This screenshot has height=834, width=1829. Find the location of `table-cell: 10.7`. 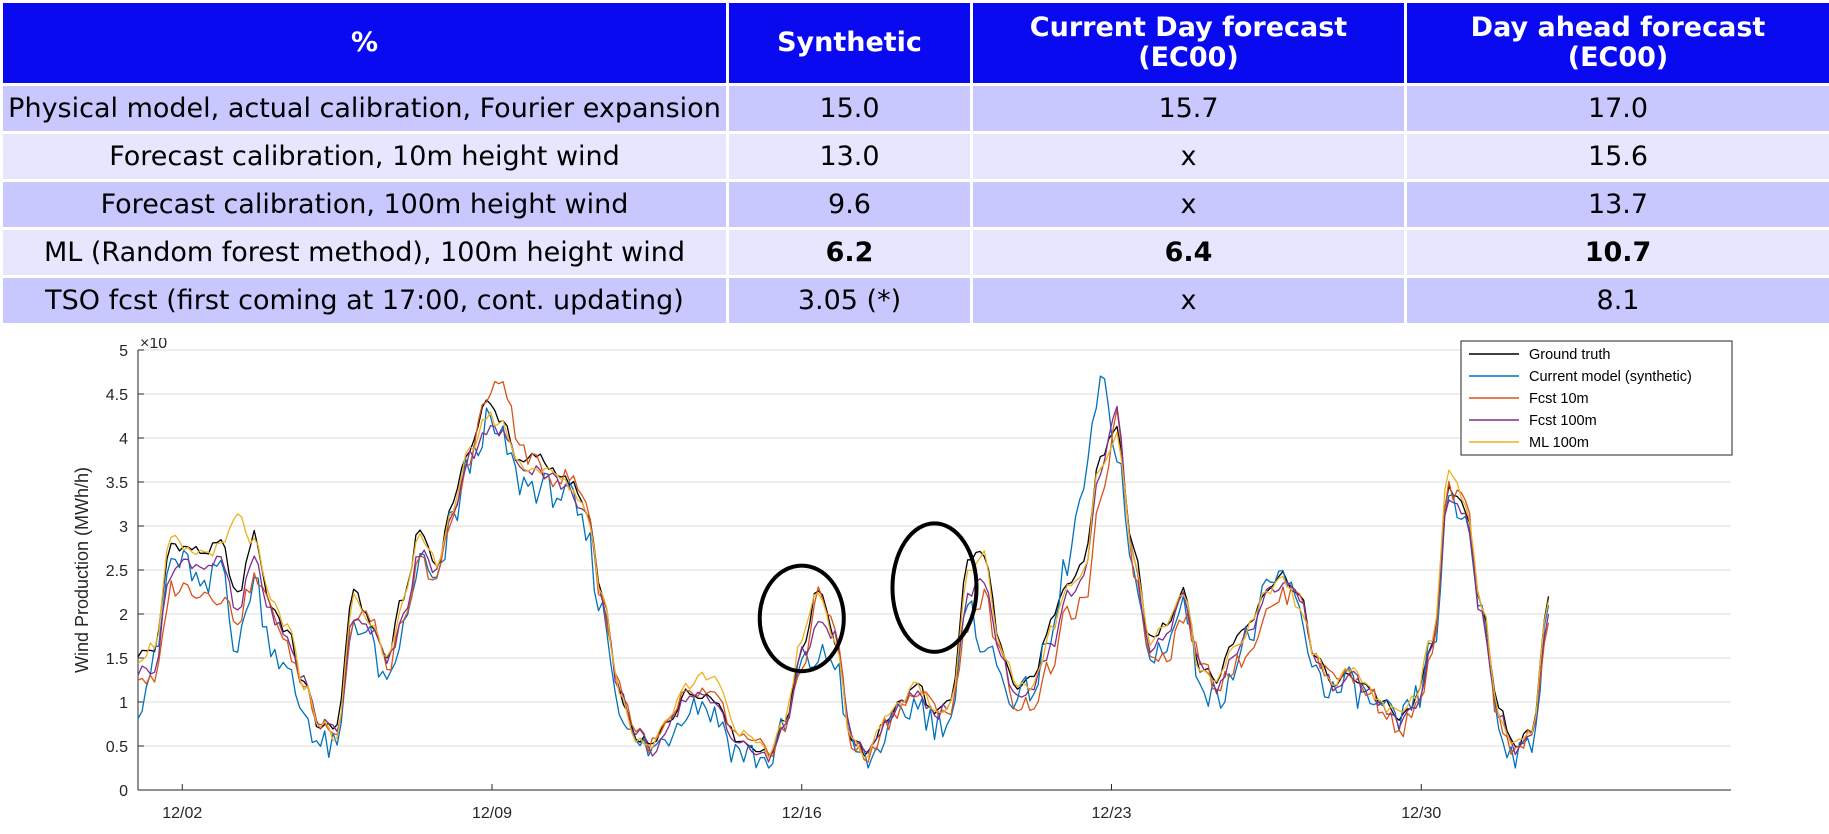

table-cell: 10.7 is located at coordinates (1616, 252).